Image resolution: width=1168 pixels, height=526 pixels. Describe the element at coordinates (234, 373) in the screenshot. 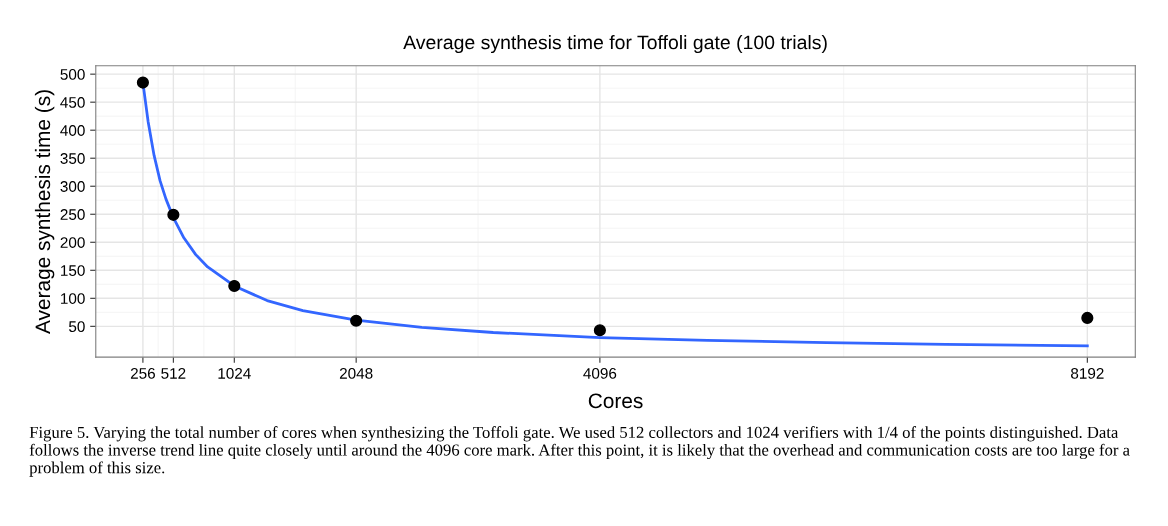

I see `x-tick-label: 1024` at that location.